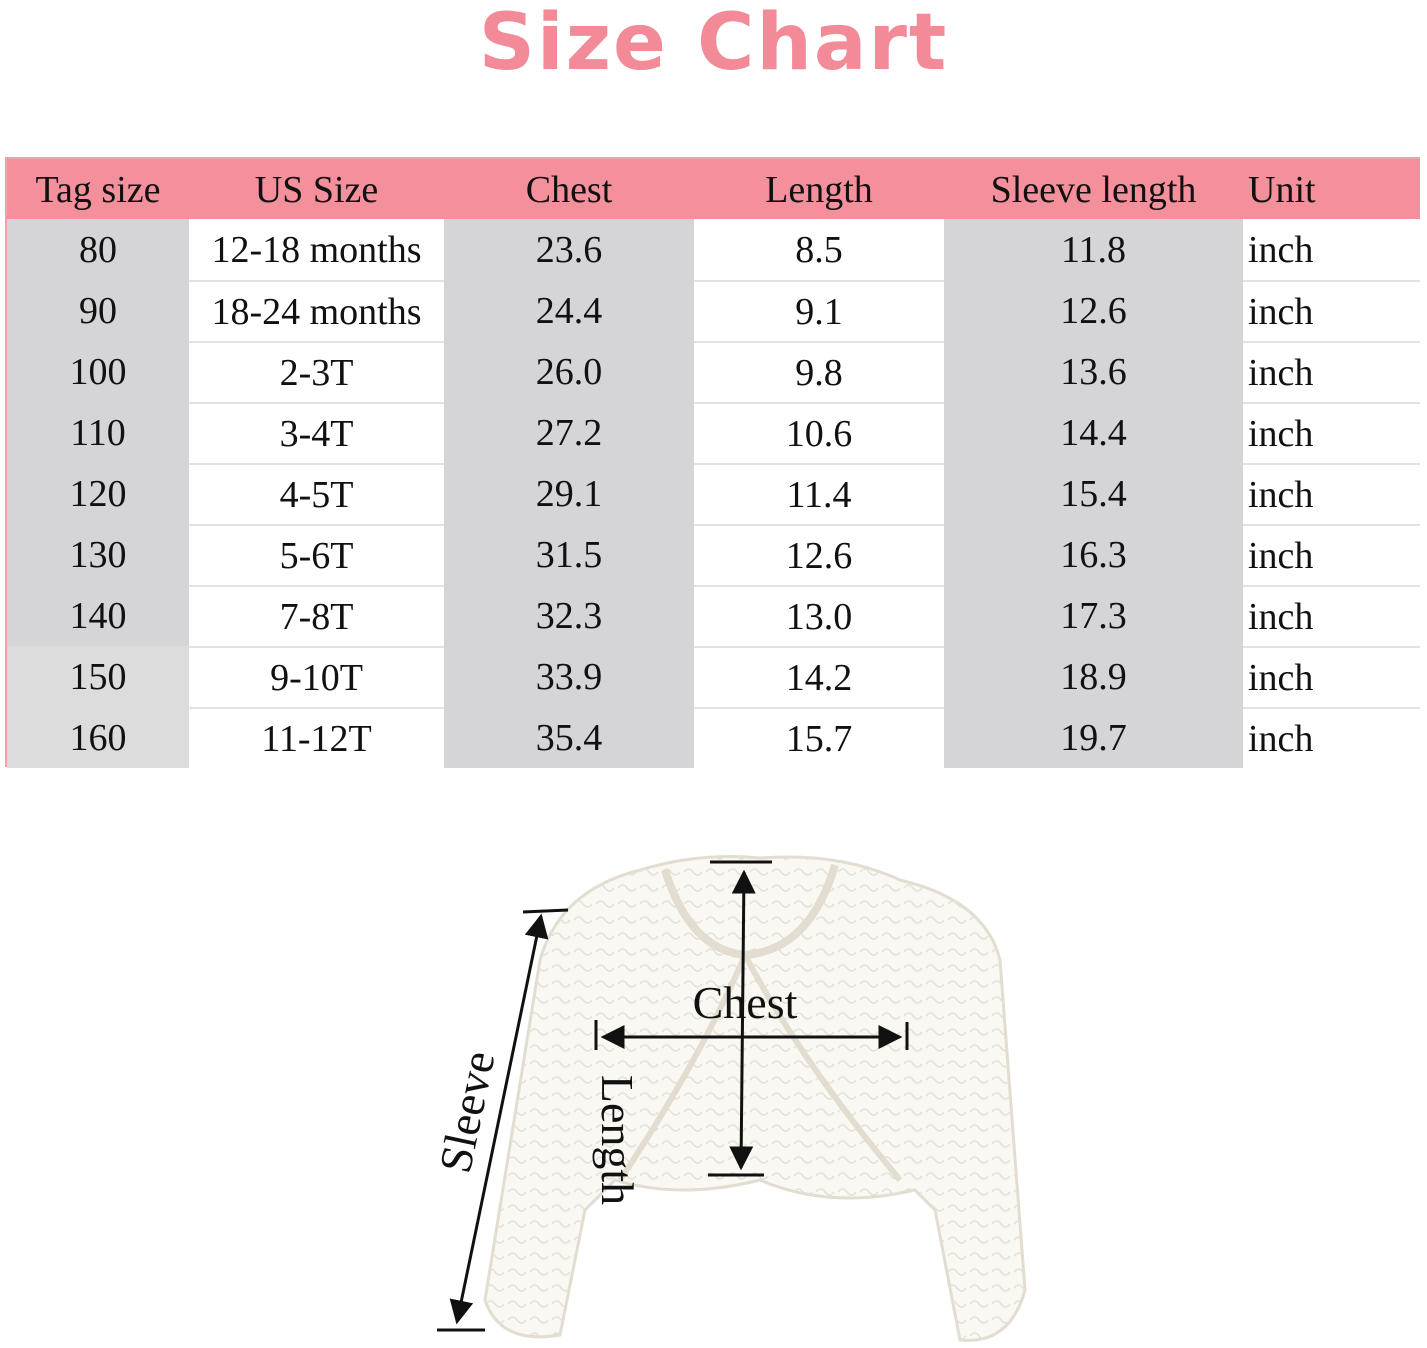 The width and height of the screenshot is (1427, 1348). Describe the element at coordinates (819, 371) in the screenshot. I see `table-cell: 9.8` at that location.